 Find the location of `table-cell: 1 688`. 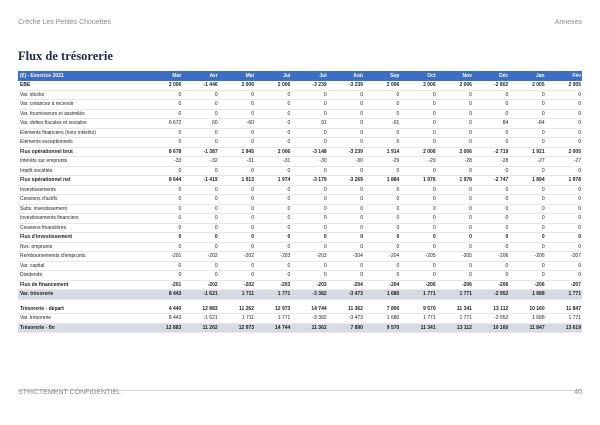

table-cell: 1 688 is located at coordinates (527, 294).